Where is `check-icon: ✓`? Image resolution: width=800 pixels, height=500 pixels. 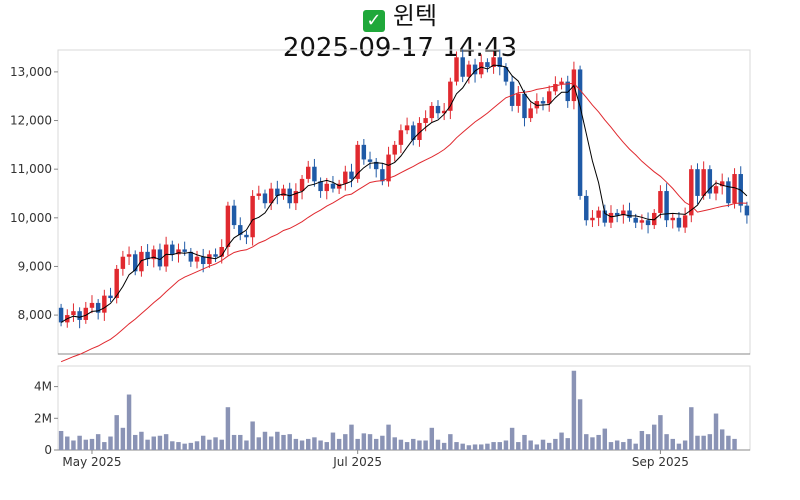 check-icon: ✓ is located at coordinates (373, 21).